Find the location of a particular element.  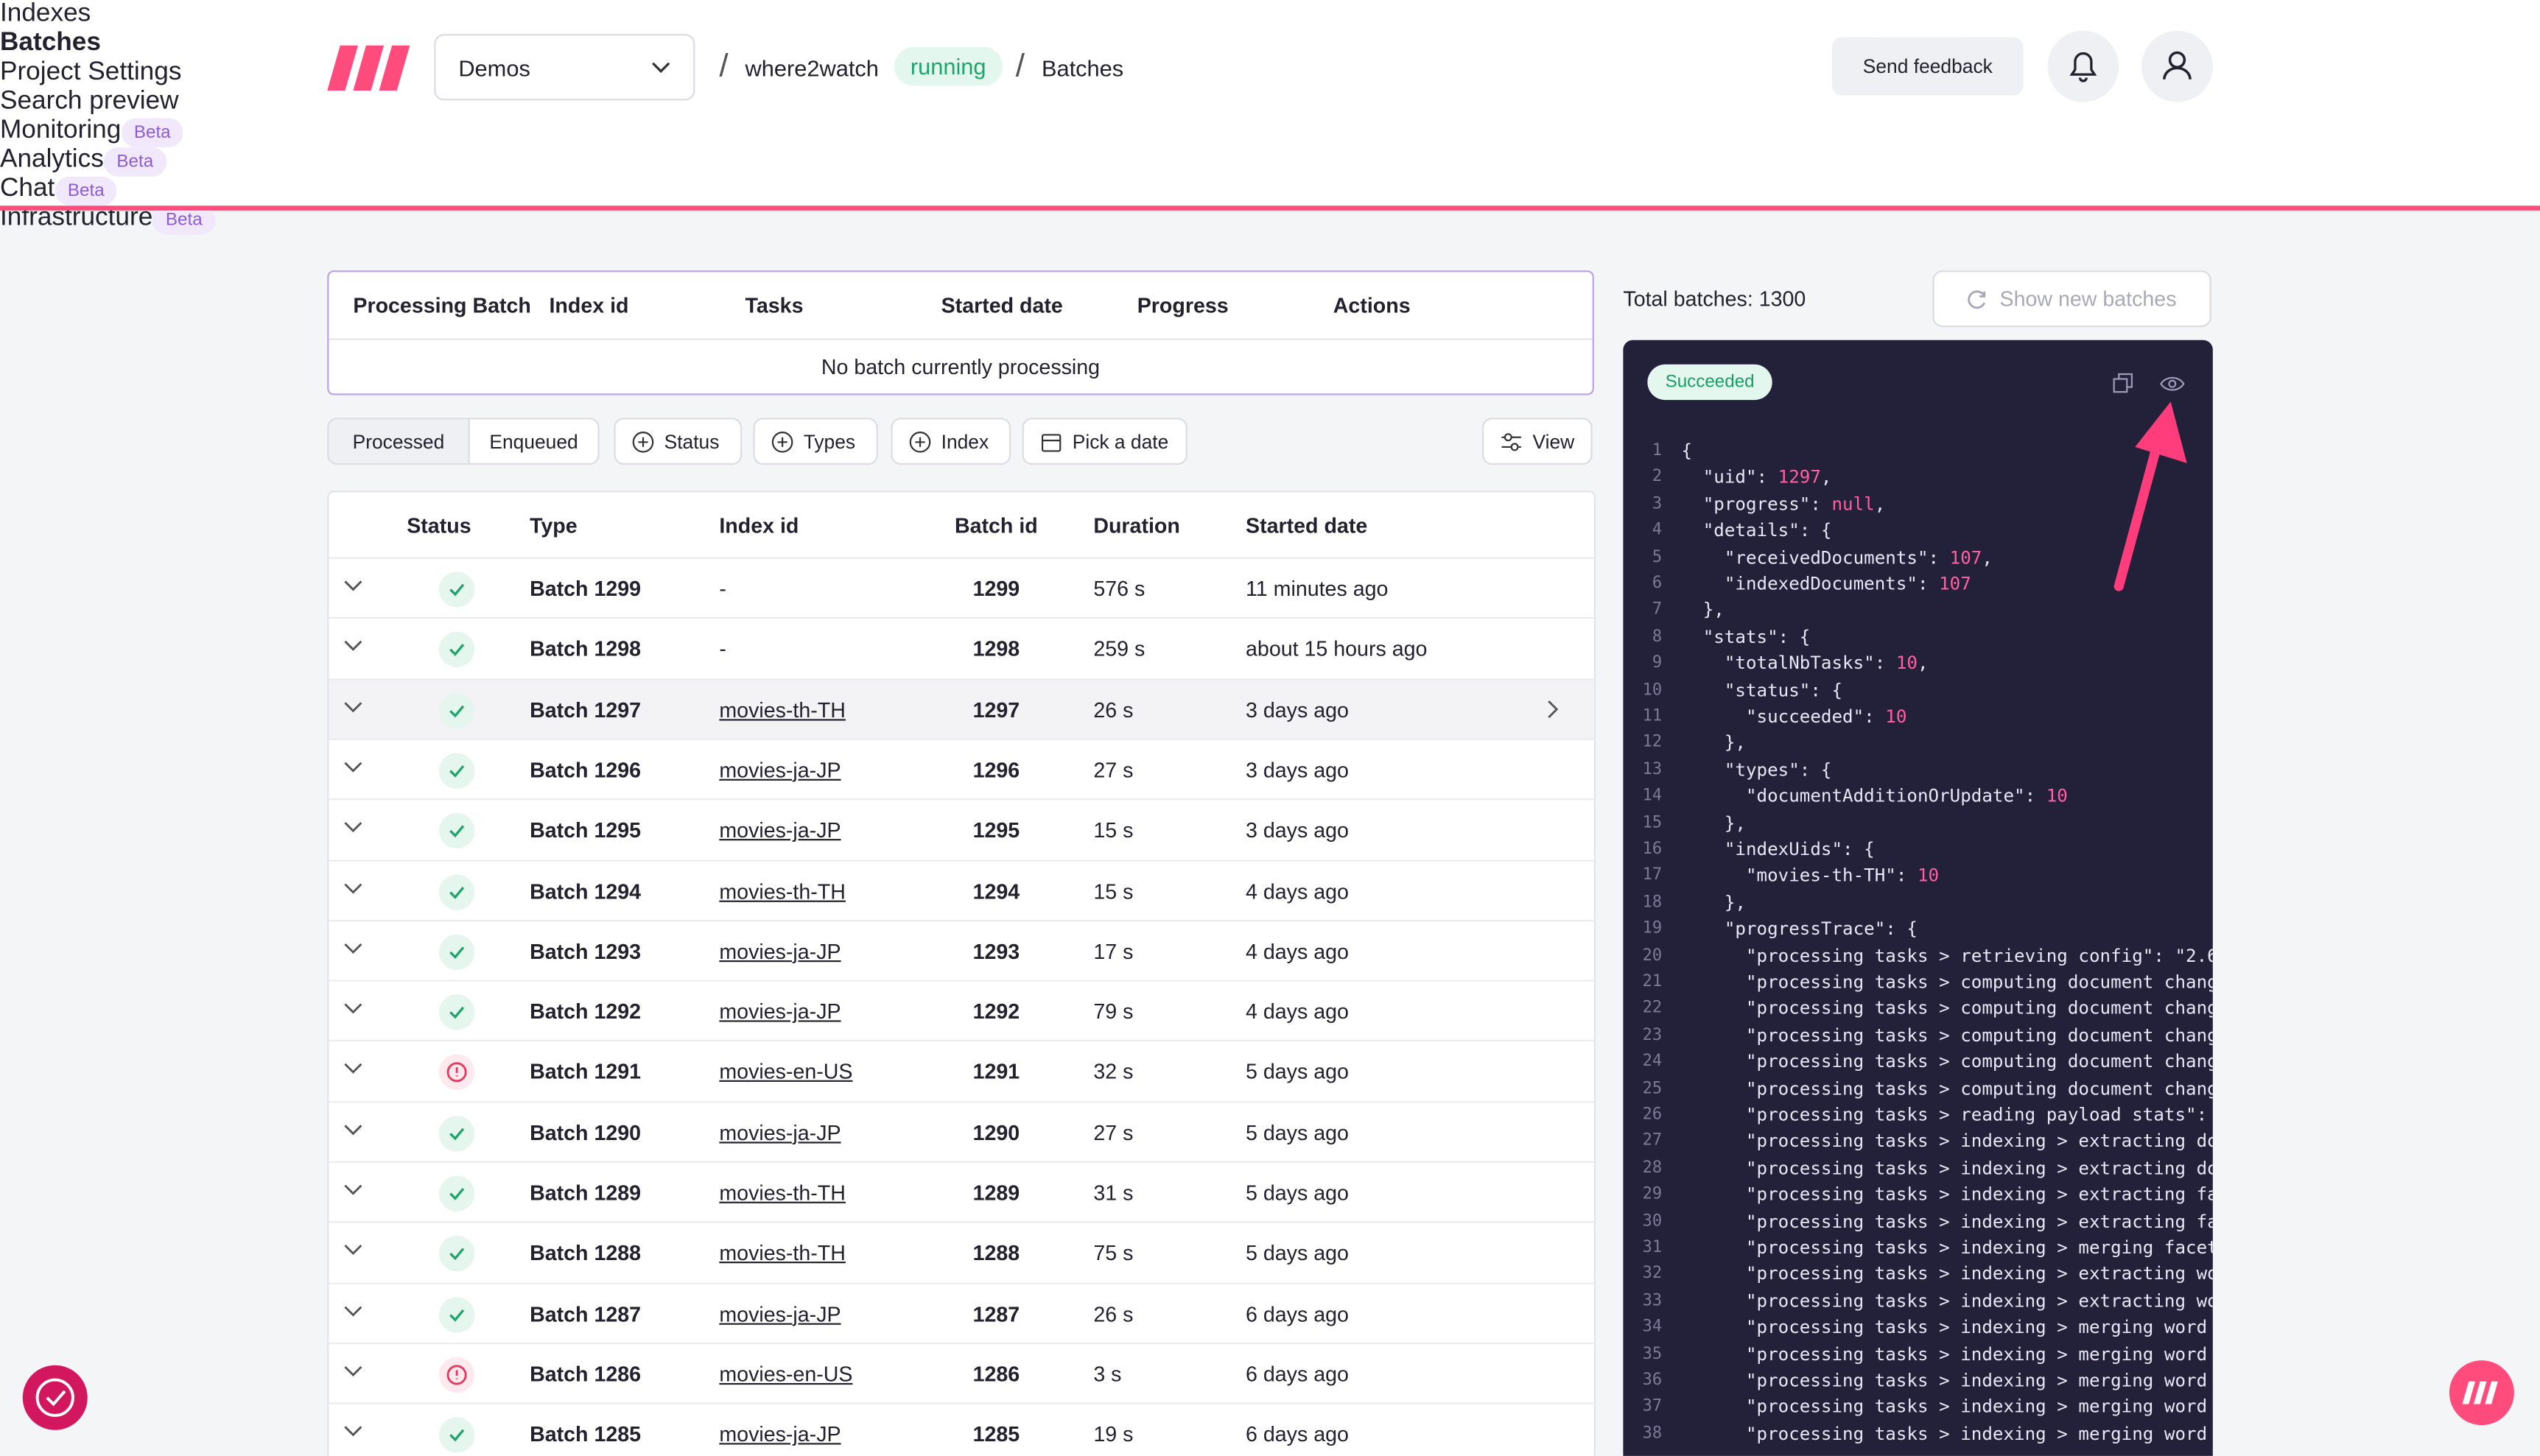

empty-message: No batch currently processing is located at coordinates (961, 366).